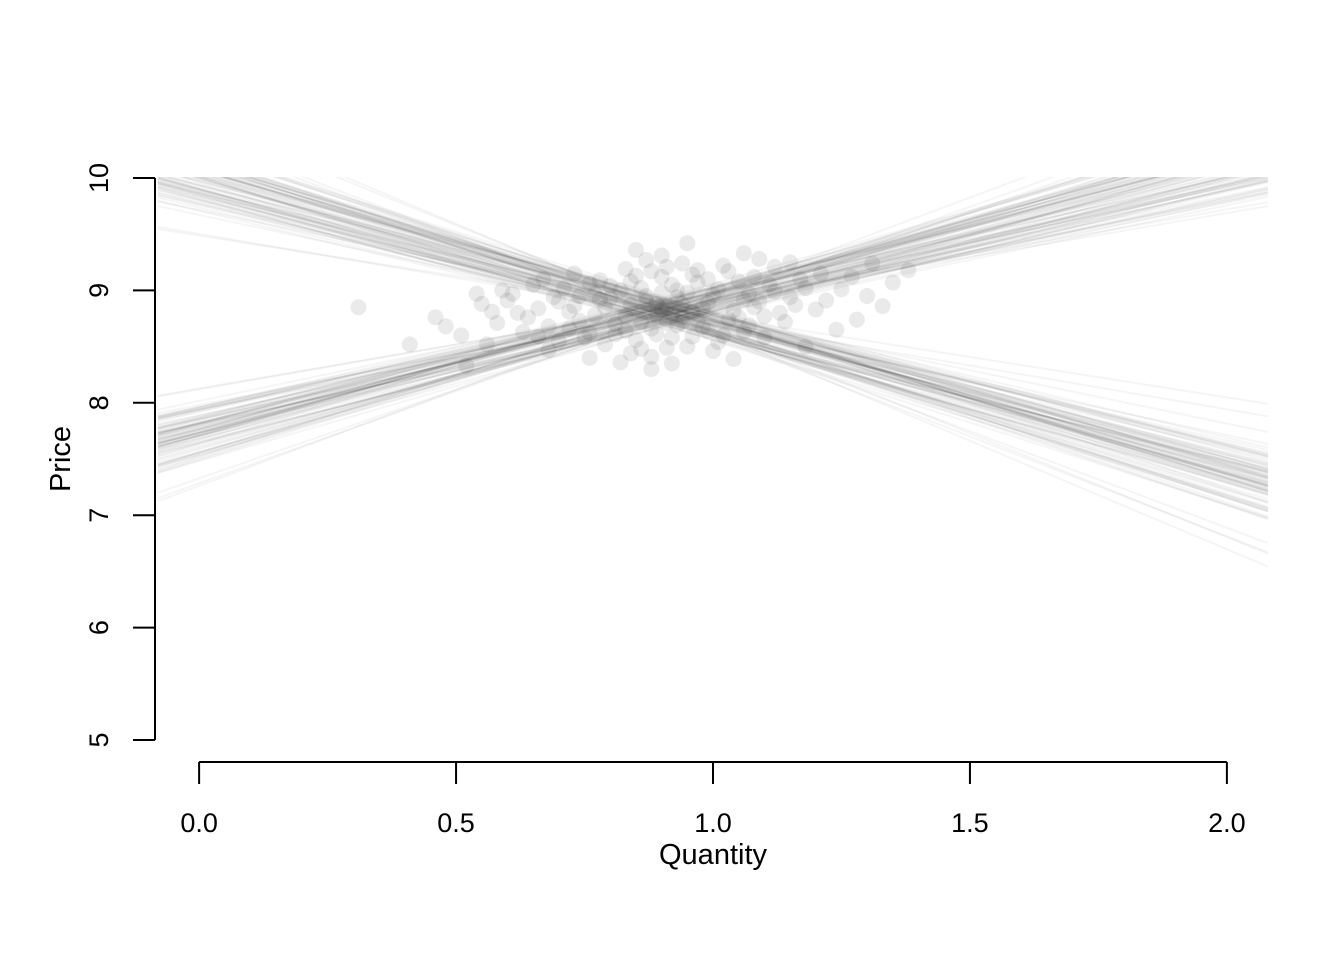 The width and height of the screenshot is (1344, 965). What do you see at coordinates (633, 306) in the screenshot?
I see `scatter-points` at bounding box center [633, 306].